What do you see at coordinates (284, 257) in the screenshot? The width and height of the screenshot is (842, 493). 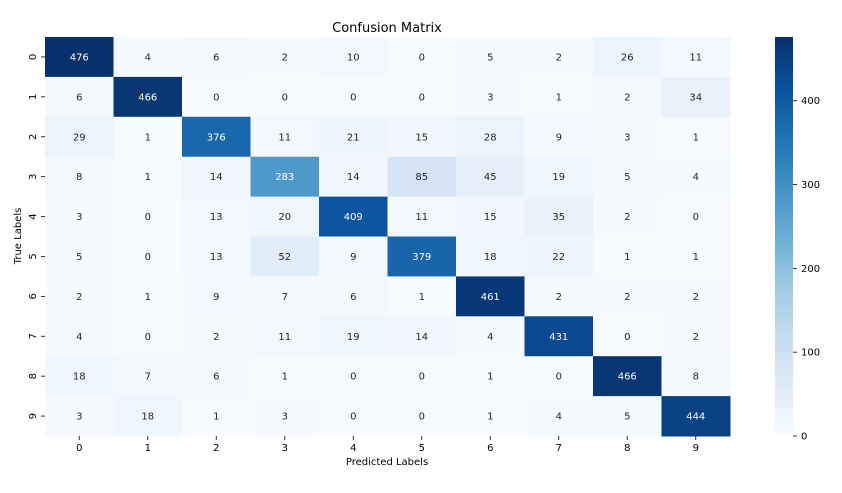 I see `cell-value-label: 52` at bounding box center [284, 257].